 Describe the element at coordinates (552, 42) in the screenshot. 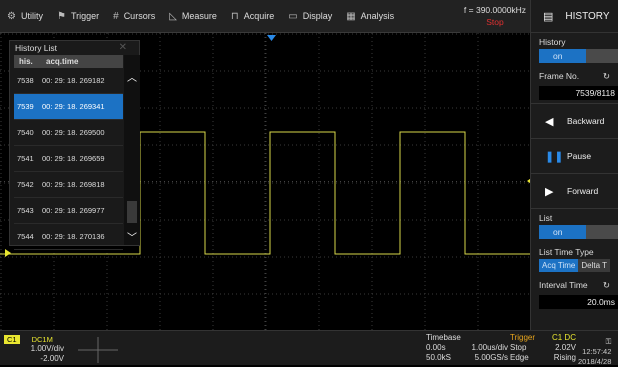

I see `history-label-text: History` at that location.